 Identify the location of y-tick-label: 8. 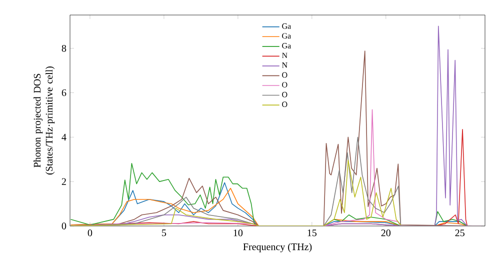
(64, 48).